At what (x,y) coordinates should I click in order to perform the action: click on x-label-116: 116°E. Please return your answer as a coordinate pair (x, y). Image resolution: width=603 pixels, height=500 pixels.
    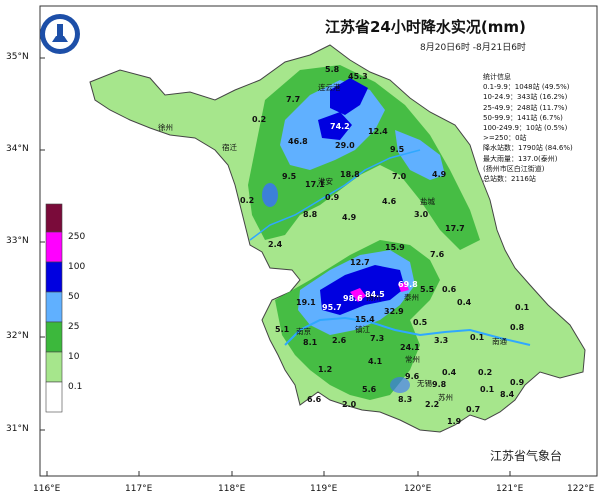
    Looking at the image, I should click on (47, 489).